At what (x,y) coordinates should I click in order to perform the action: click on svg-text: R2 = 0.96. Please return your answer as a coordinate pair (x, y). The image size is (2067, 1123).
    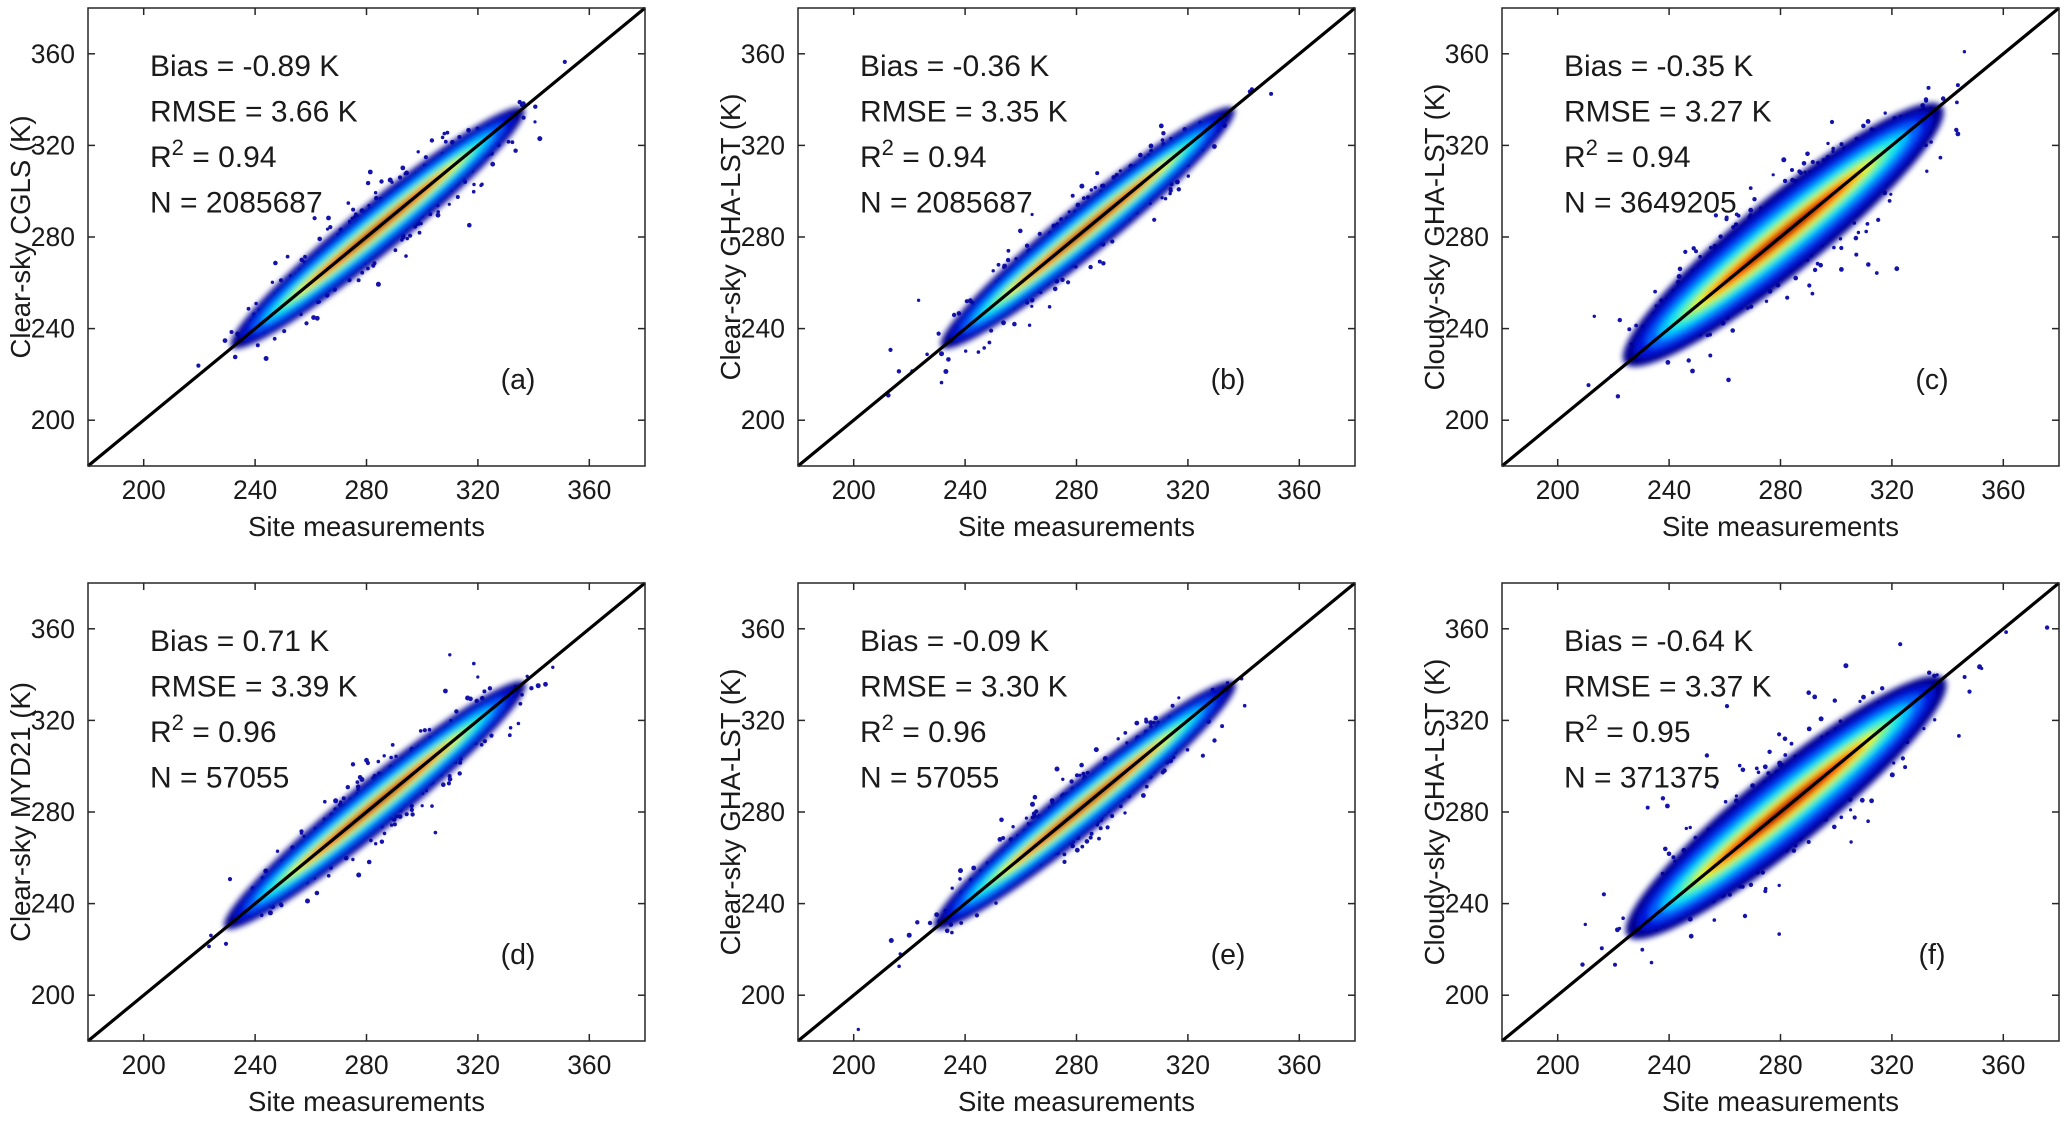
    Looking at the image, I should click on (213, 729).